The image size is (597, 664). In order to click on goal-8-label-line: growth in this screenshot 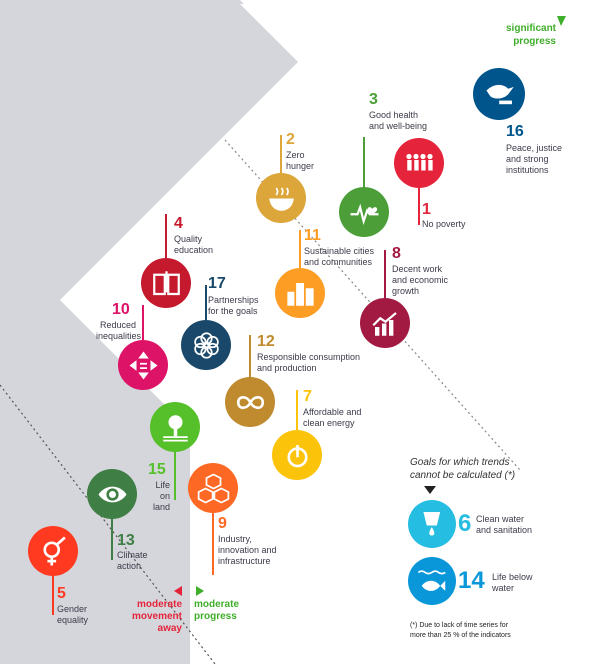, I will do `click(406, 291)`.